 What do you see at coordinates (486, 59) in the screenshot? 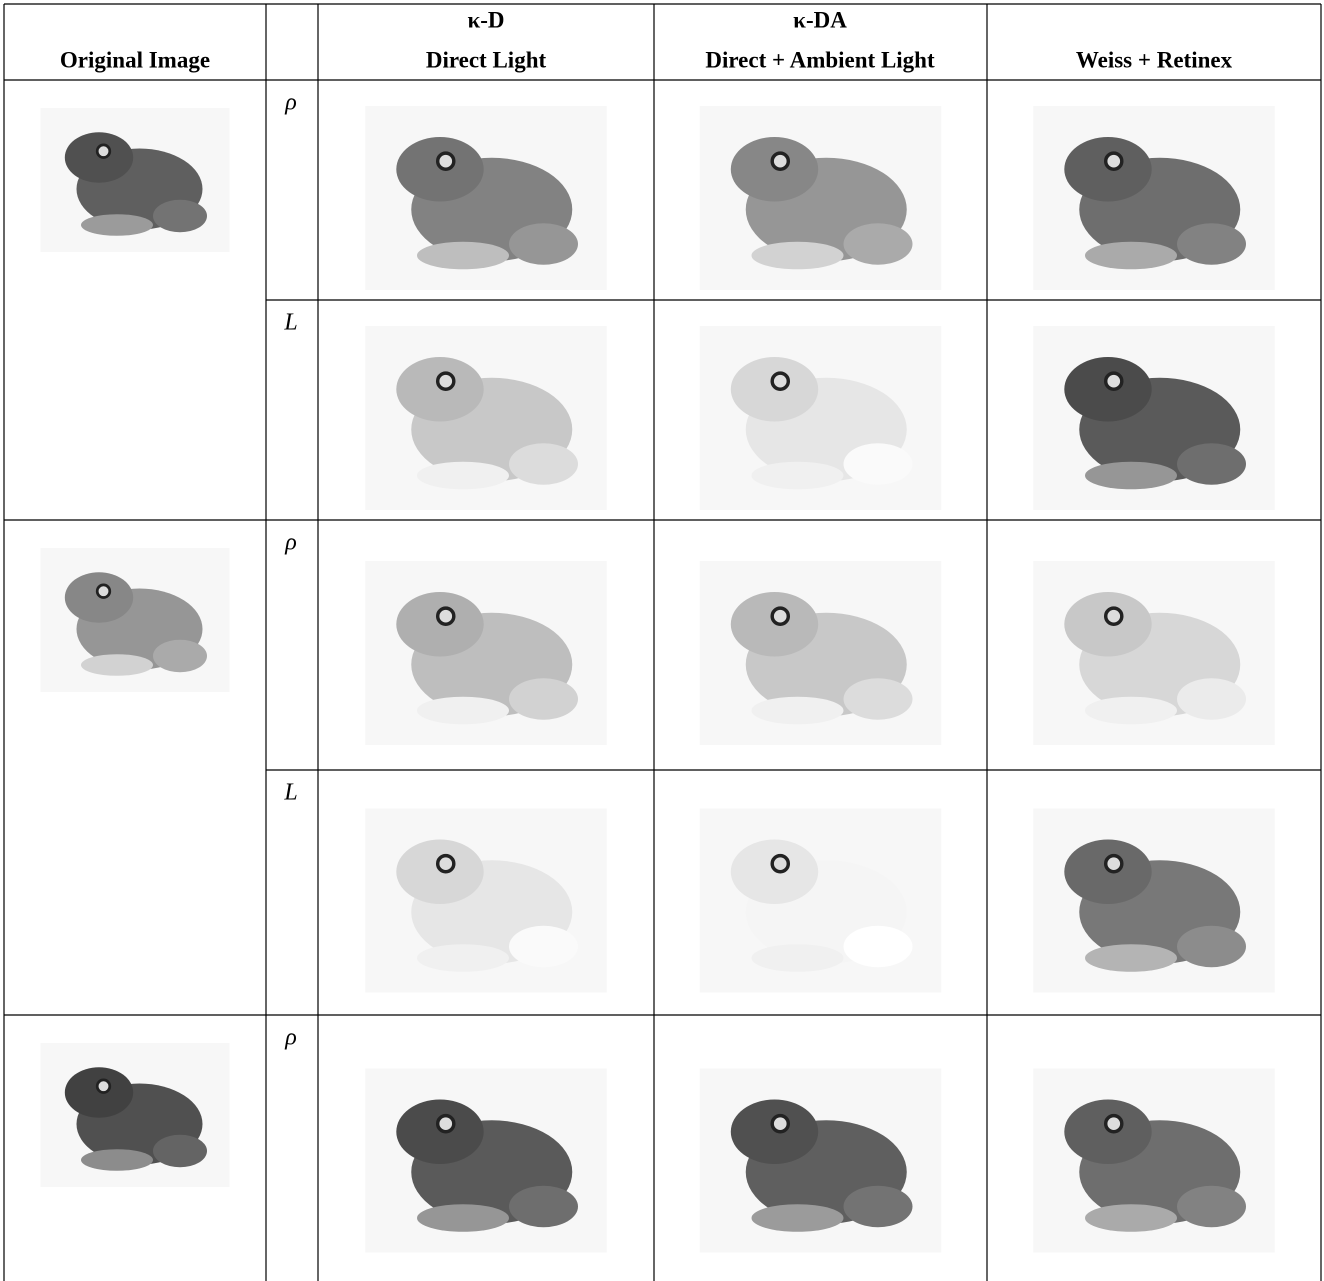
I see `header-kd-label: Direct Light` at bounding box center [486, 59].